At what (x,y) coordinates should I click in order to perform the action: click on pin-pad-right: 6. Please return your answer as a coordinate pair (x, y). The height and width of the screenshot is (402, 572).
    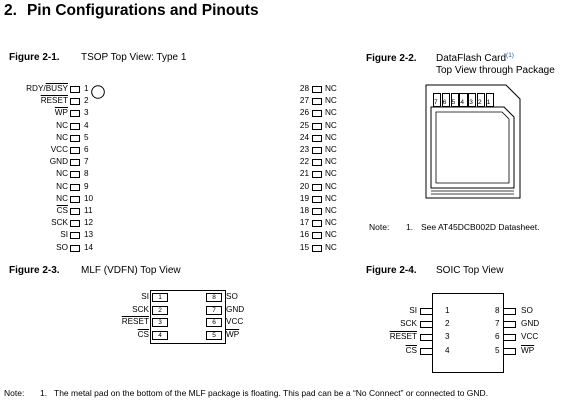
    Looking at the image, I should click on (214, 322).